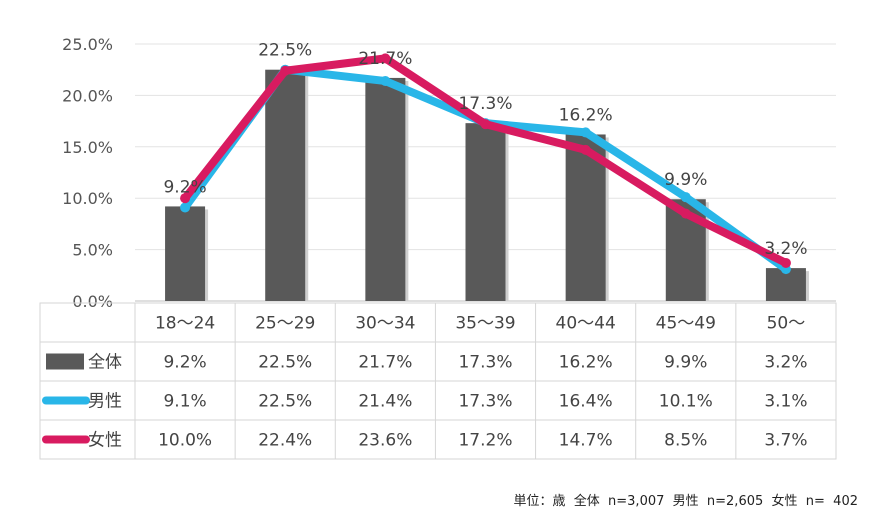  What do you see at coordinates (105, 363) in the screenshot?
I see `legend-label: 全体` at bounding box center [105, 363].